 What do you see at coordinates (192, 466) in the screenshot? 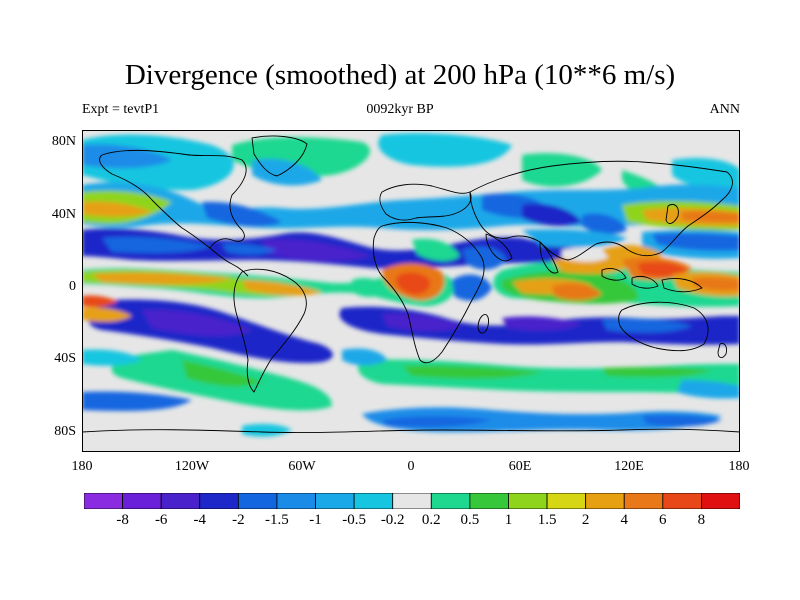
I see `lon-label-120w: 120W` at bounding box center [192, 466].